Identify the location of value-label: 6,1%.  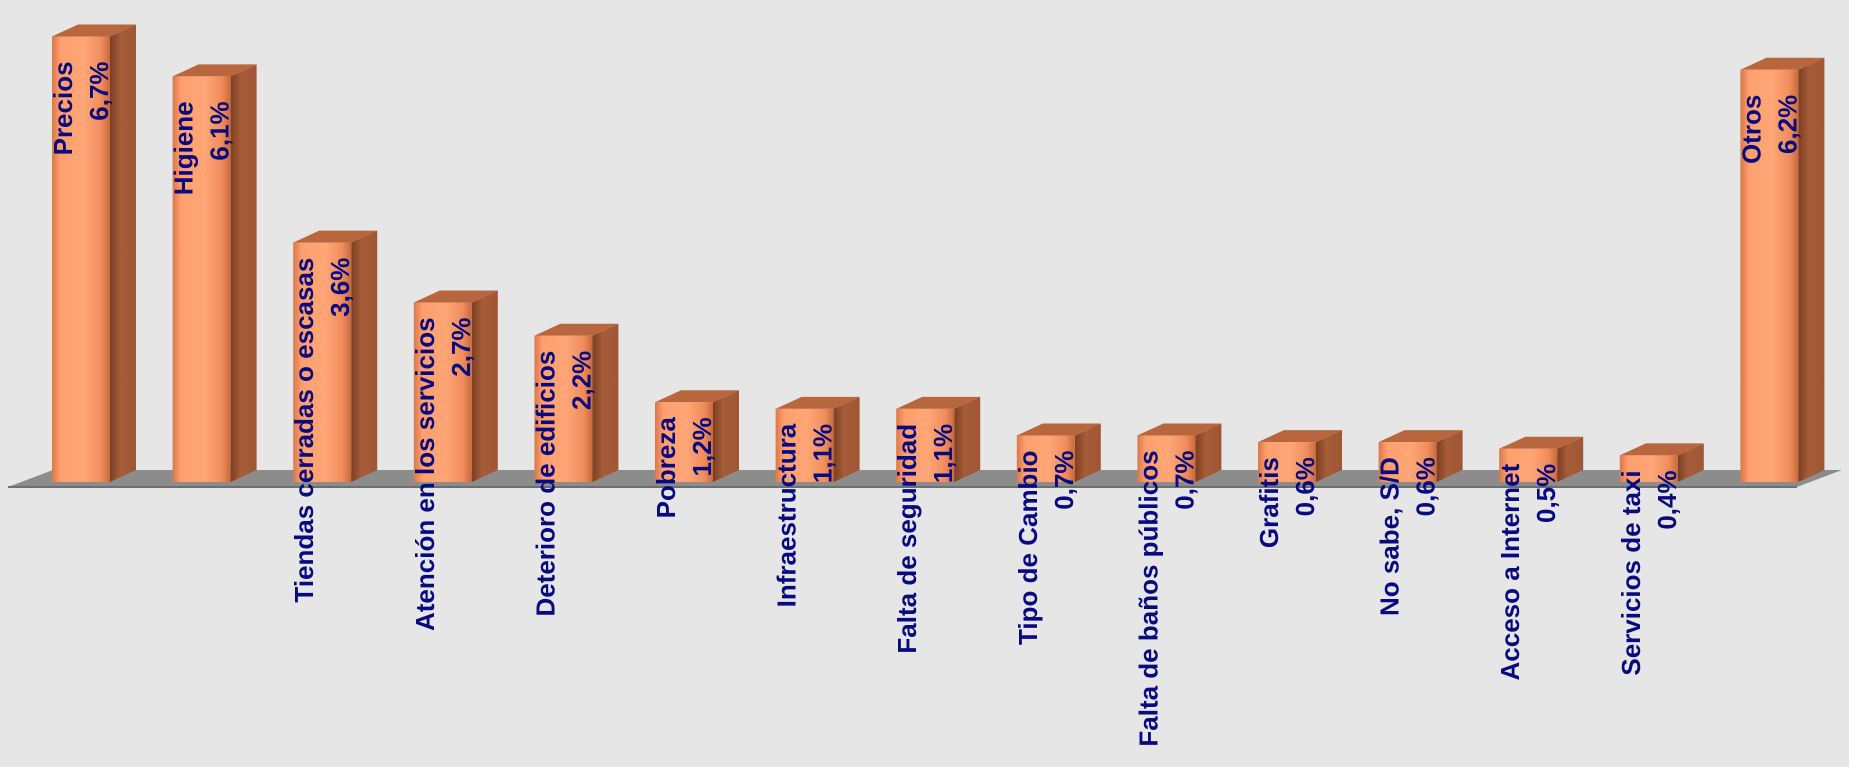
(220, 130).